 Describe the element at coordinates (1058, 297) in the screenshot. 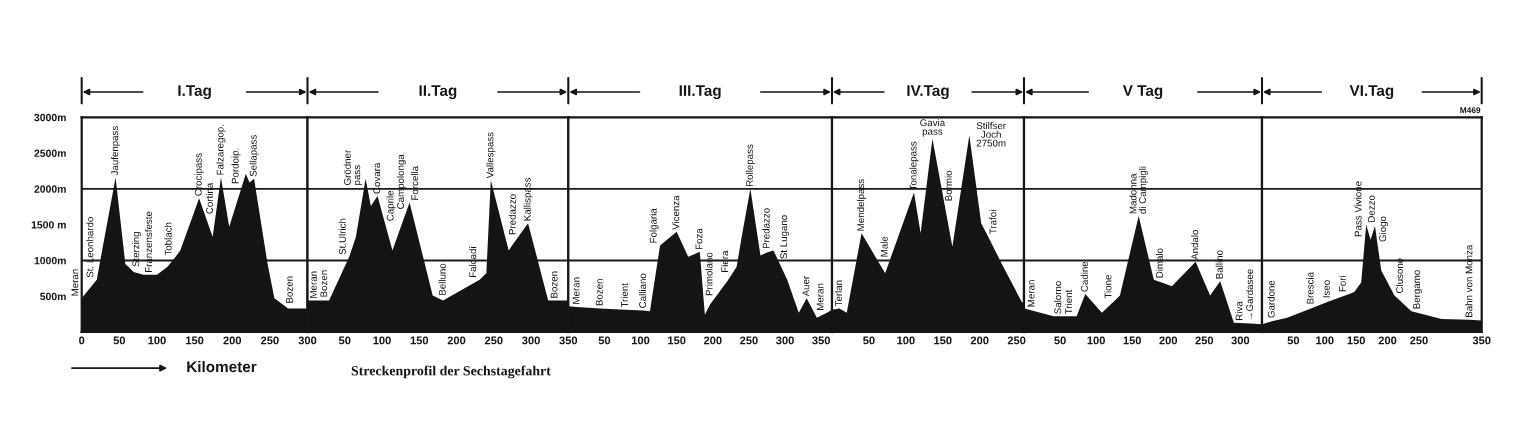

I see `annotation: Salorno` at that location.